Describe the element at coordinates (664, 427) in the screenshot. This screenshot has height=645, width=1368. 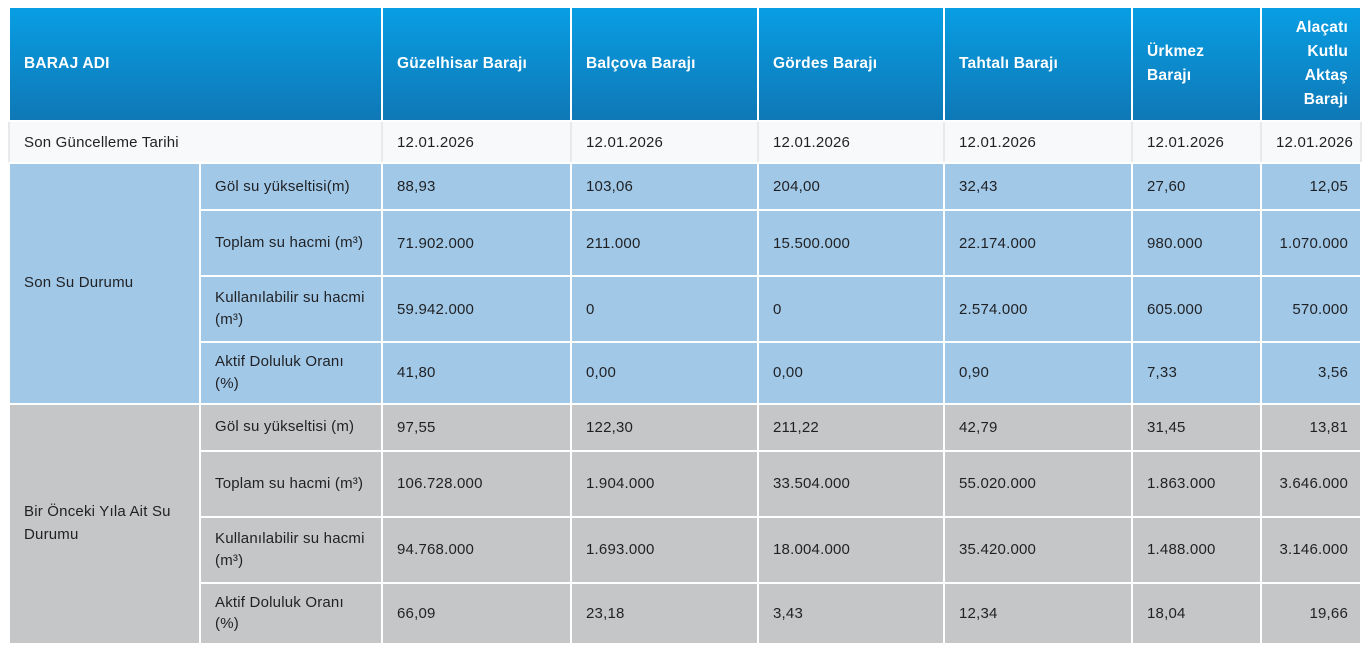
I see `metric-value: 122,30` at that location.